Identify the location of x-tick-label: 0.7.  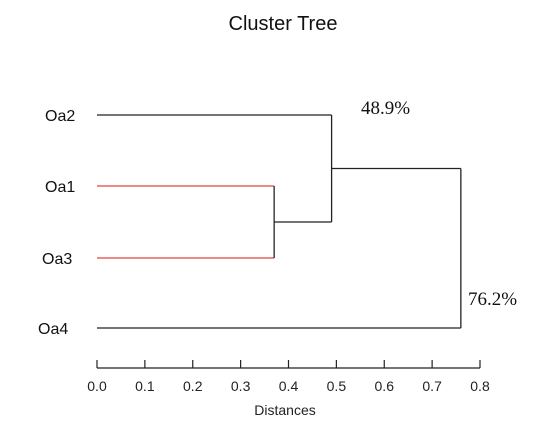
(432, 386).